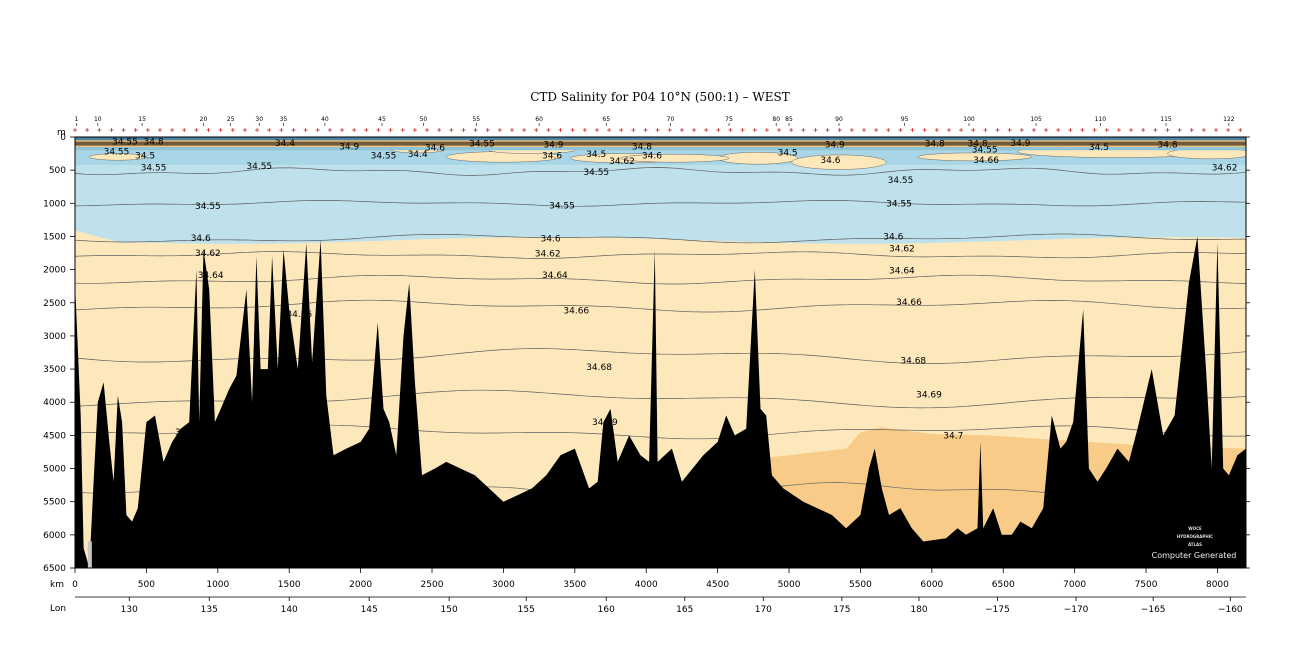 The image size is (1300, 650). Describe the element at coordinates (98, 119) in the screenshot. I see `station-number: 10` at that location.